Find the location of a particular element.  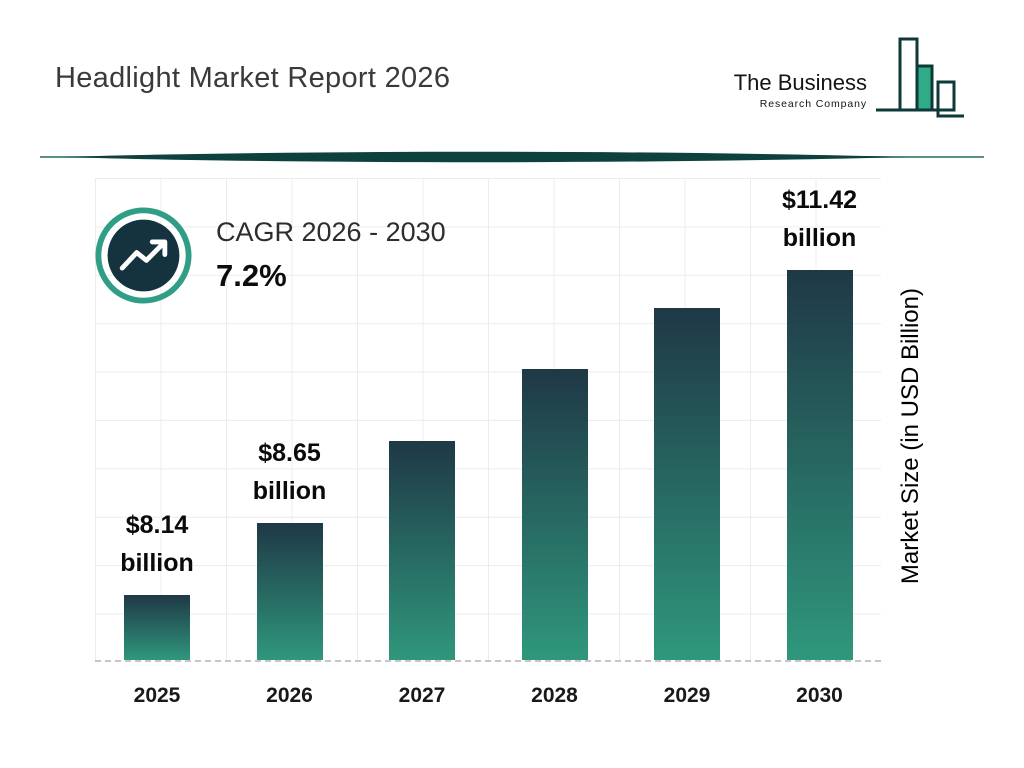

bar-2029 is located at coordinates (687, 484).